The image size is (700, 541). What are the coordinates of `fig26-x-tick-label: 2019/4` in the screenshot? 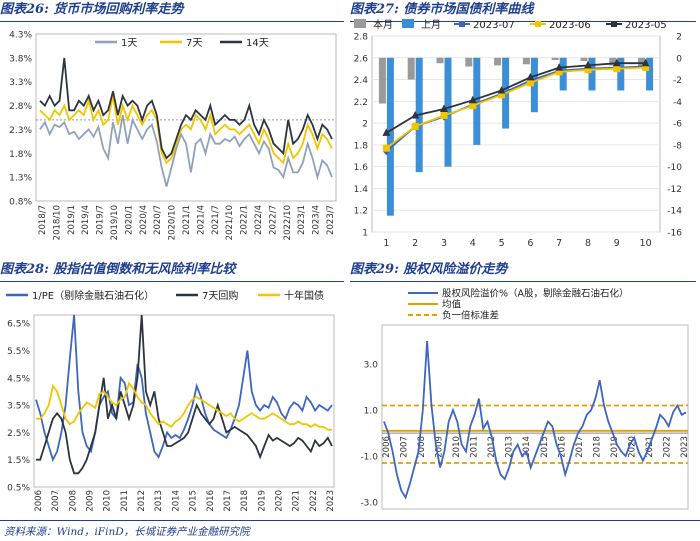 It's located at (86, 220).